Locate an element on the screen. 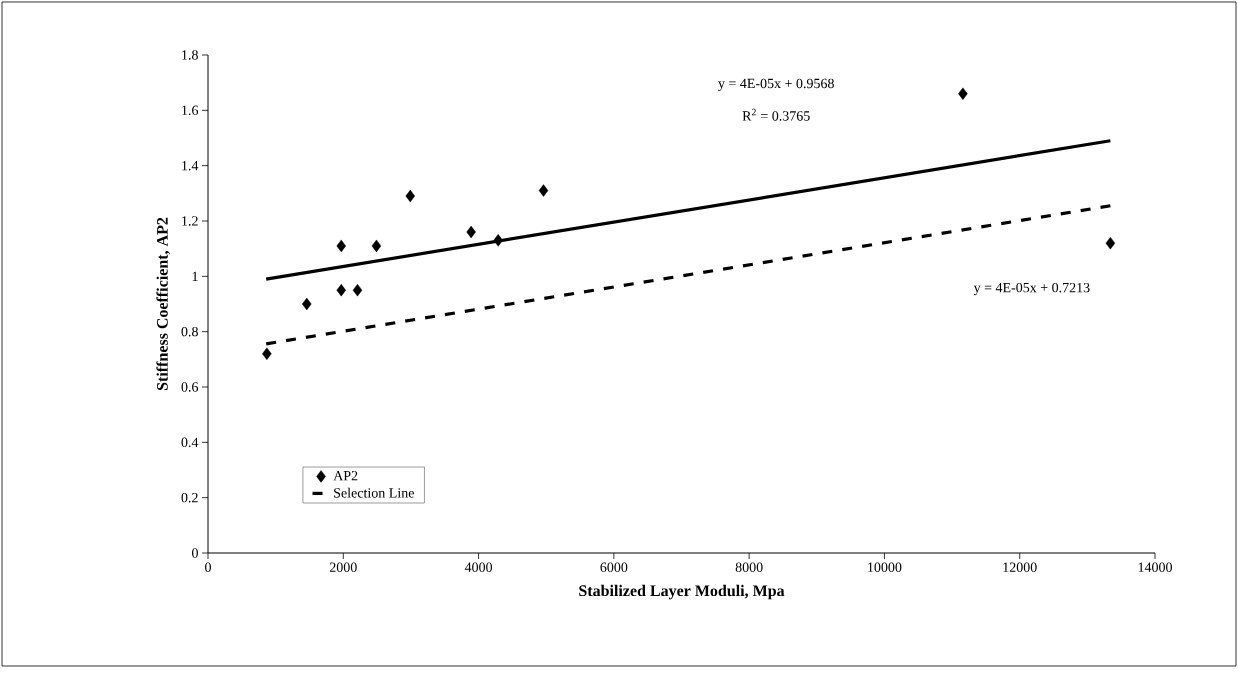 The height and width of the screenshot is (678, 1238). legend-label: AP2 is located at coordinates (345, 476).